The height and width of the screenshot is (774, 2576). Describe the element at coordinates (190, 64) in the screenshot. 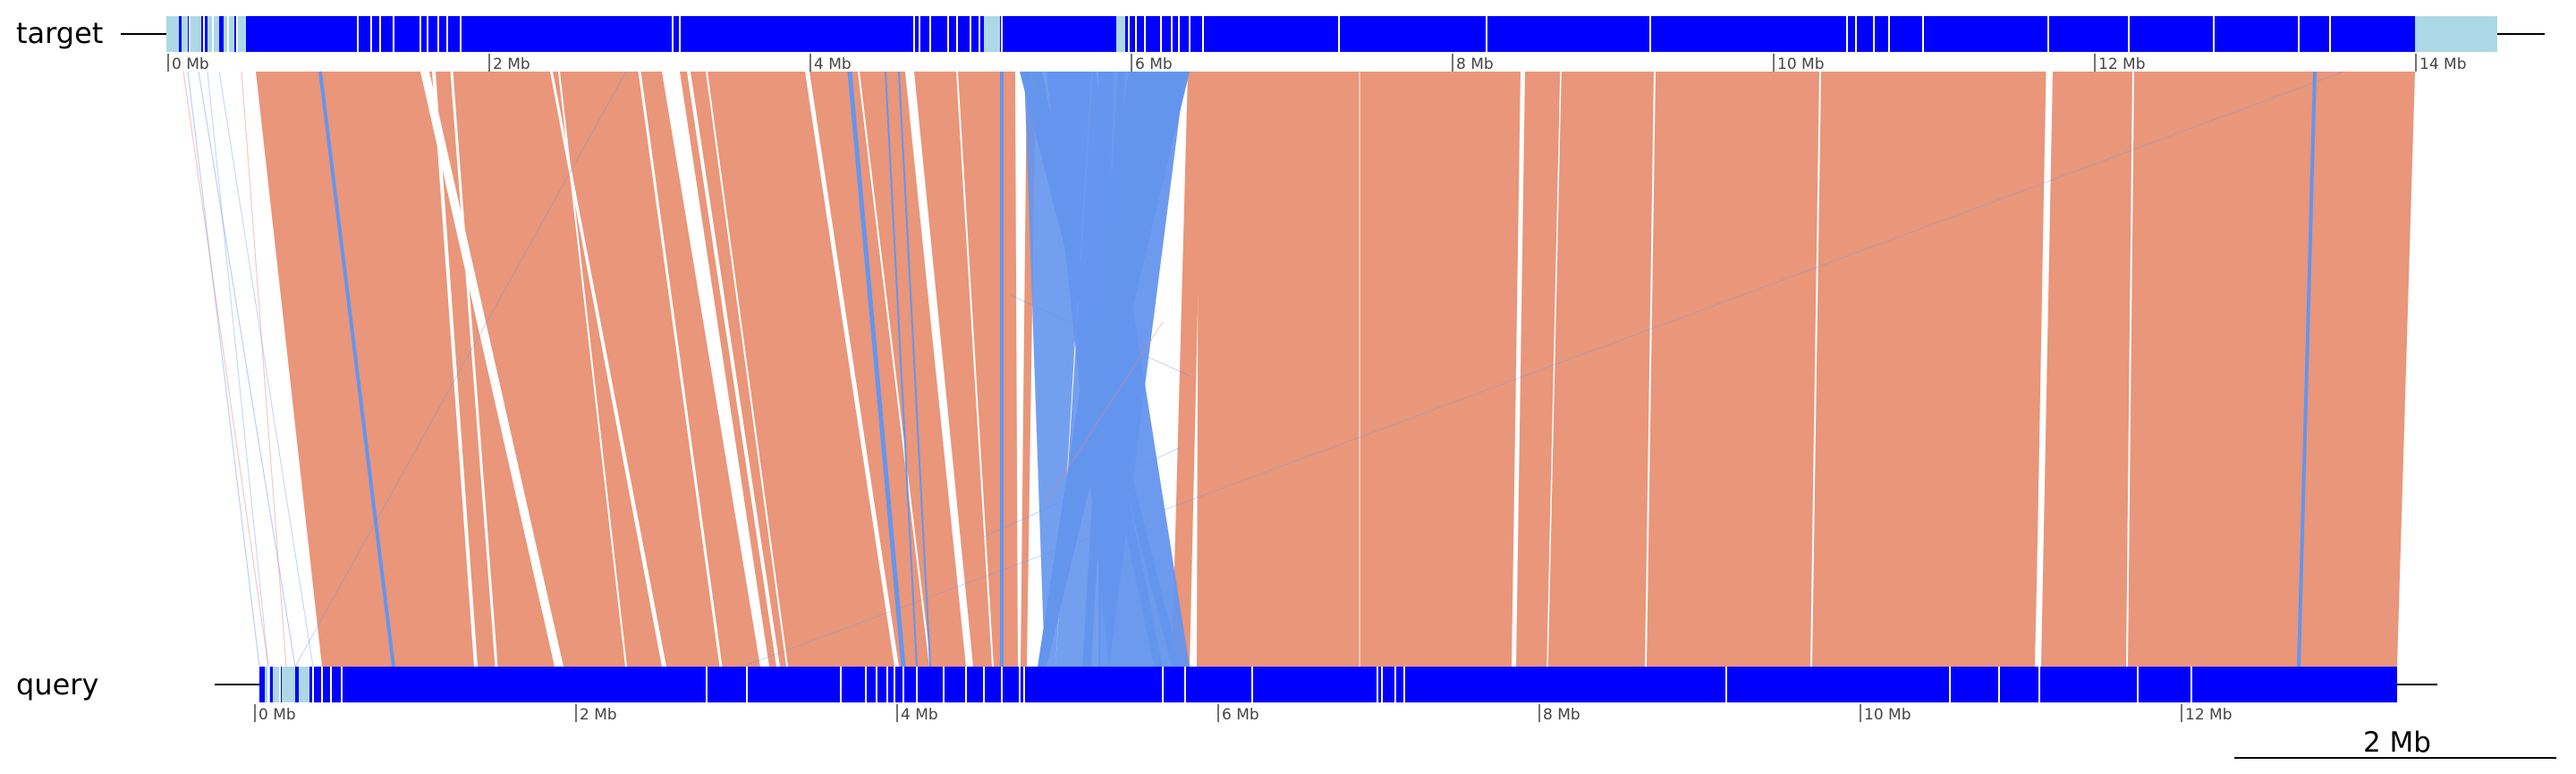

I see `target-axis-tick-label: 0 Mb` at that location.